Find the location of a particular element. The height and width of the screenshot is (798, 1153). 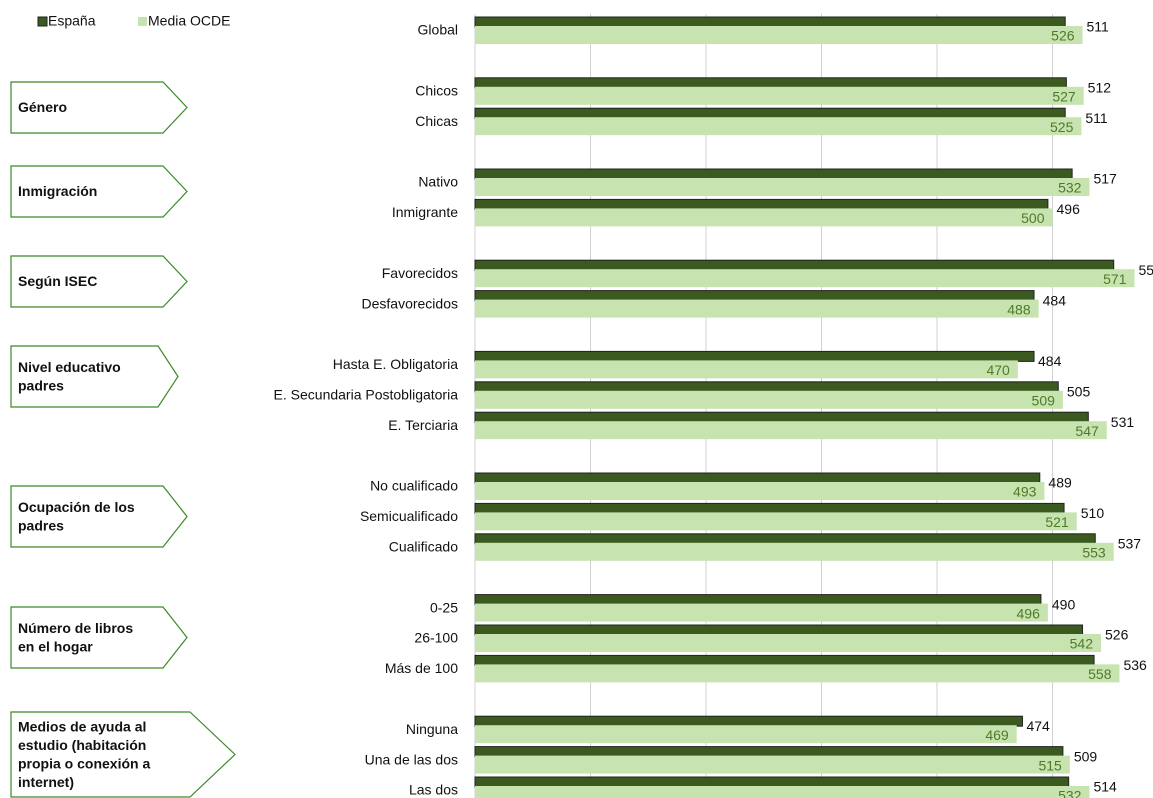

category-label: Desfavorecidos is located at coordinates (410, 303).